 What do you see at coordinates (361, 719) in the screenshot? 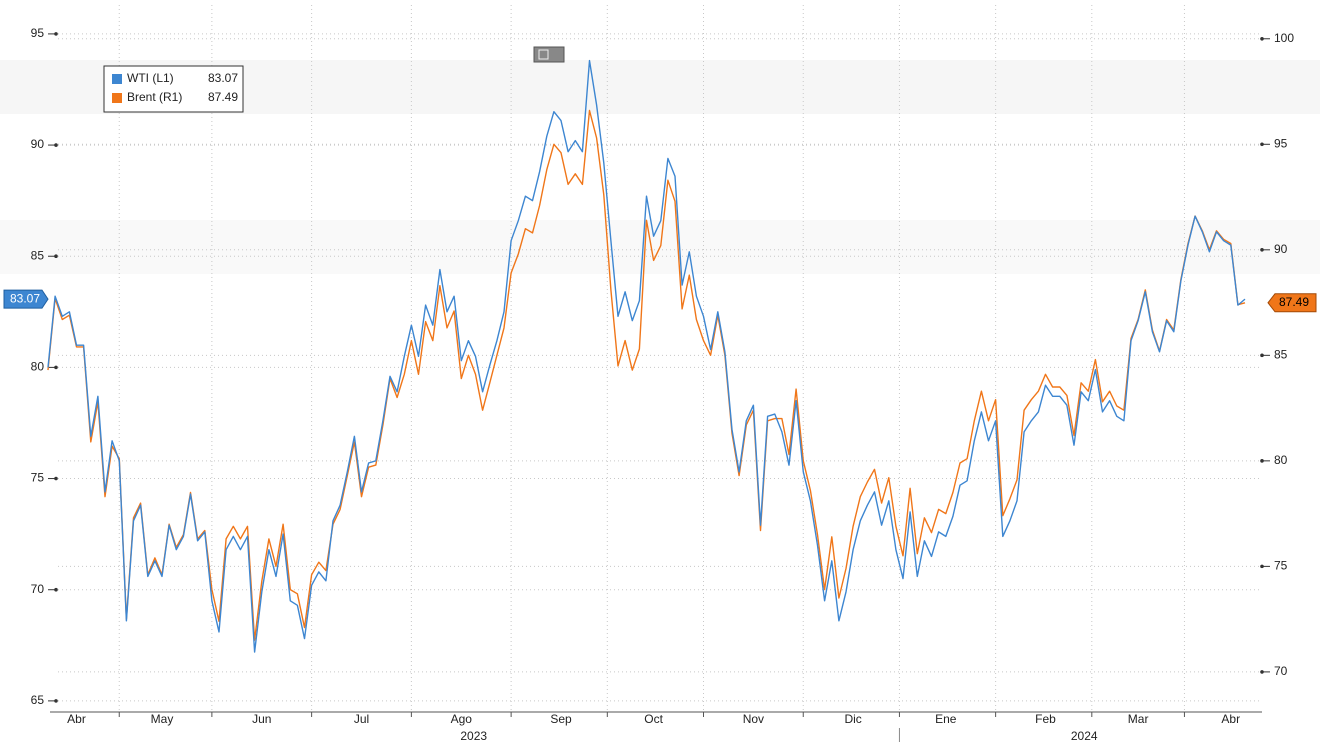
I see `x-tick-label: Jul` at bounding box center [361, 719].